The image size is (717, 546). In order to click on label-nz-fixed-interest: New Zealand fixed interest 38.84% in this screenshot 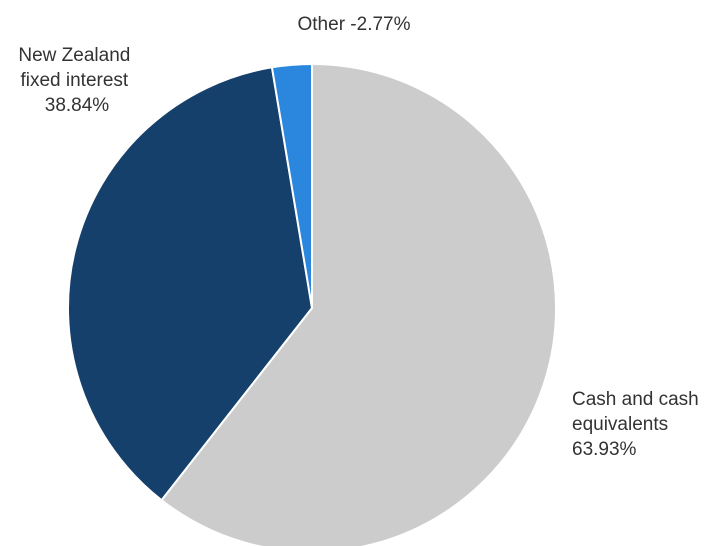, I will do `click(76, 80)`.